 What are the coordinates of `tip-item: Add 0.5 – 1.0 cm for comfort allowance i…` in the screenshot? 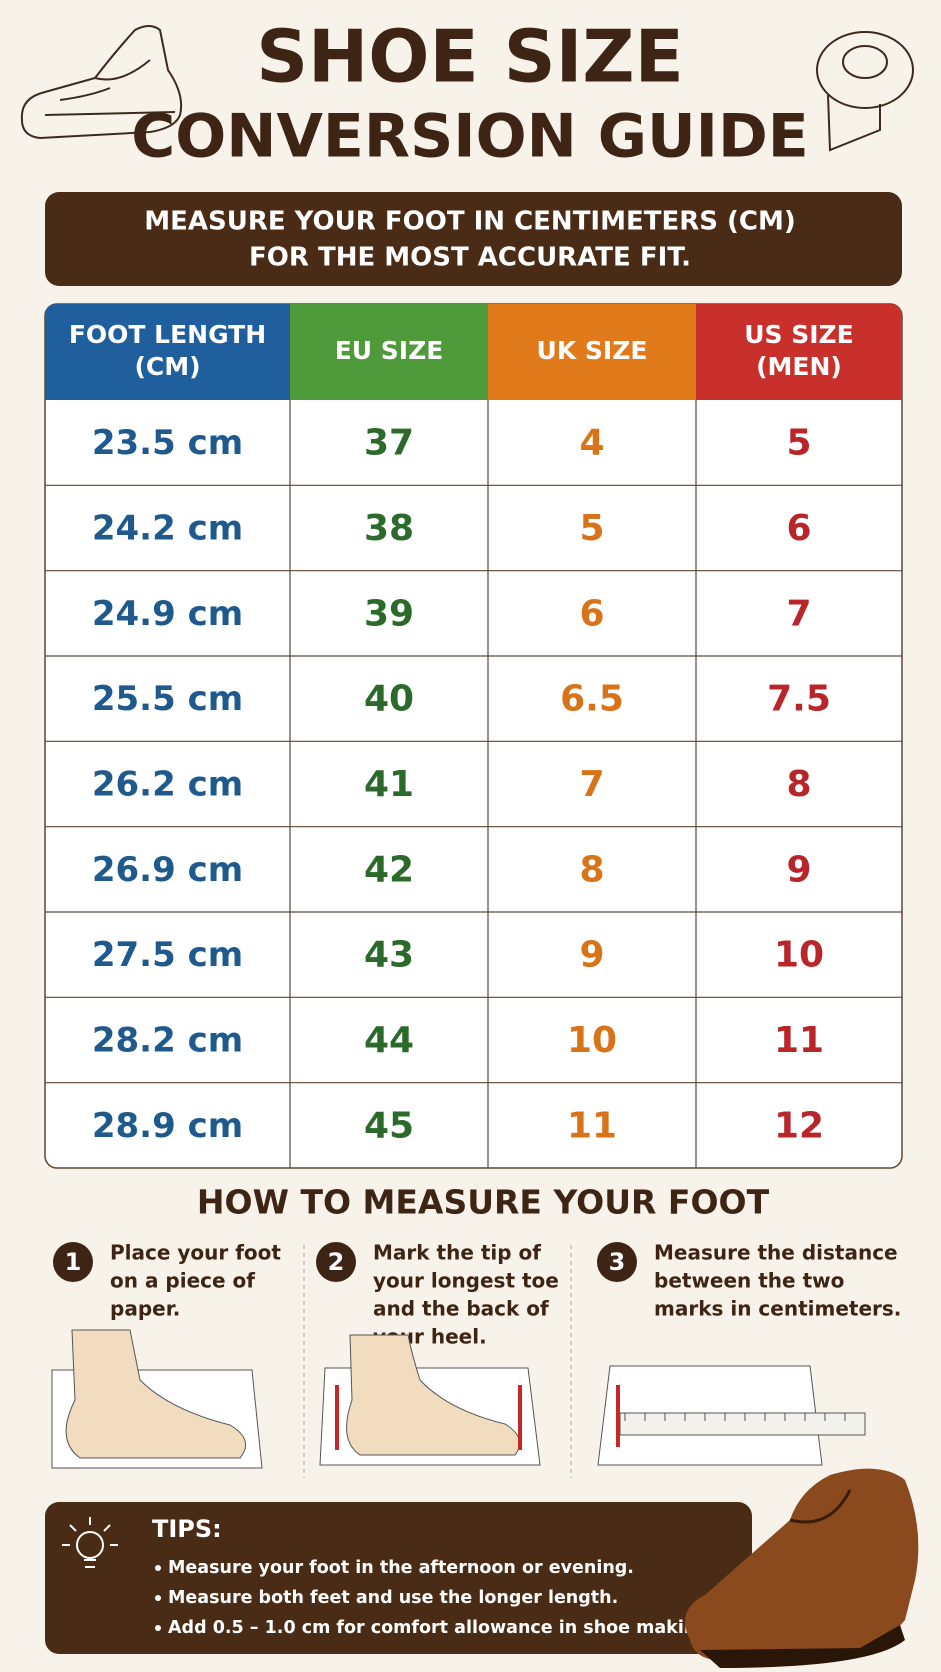 It's located at (441, 1628).